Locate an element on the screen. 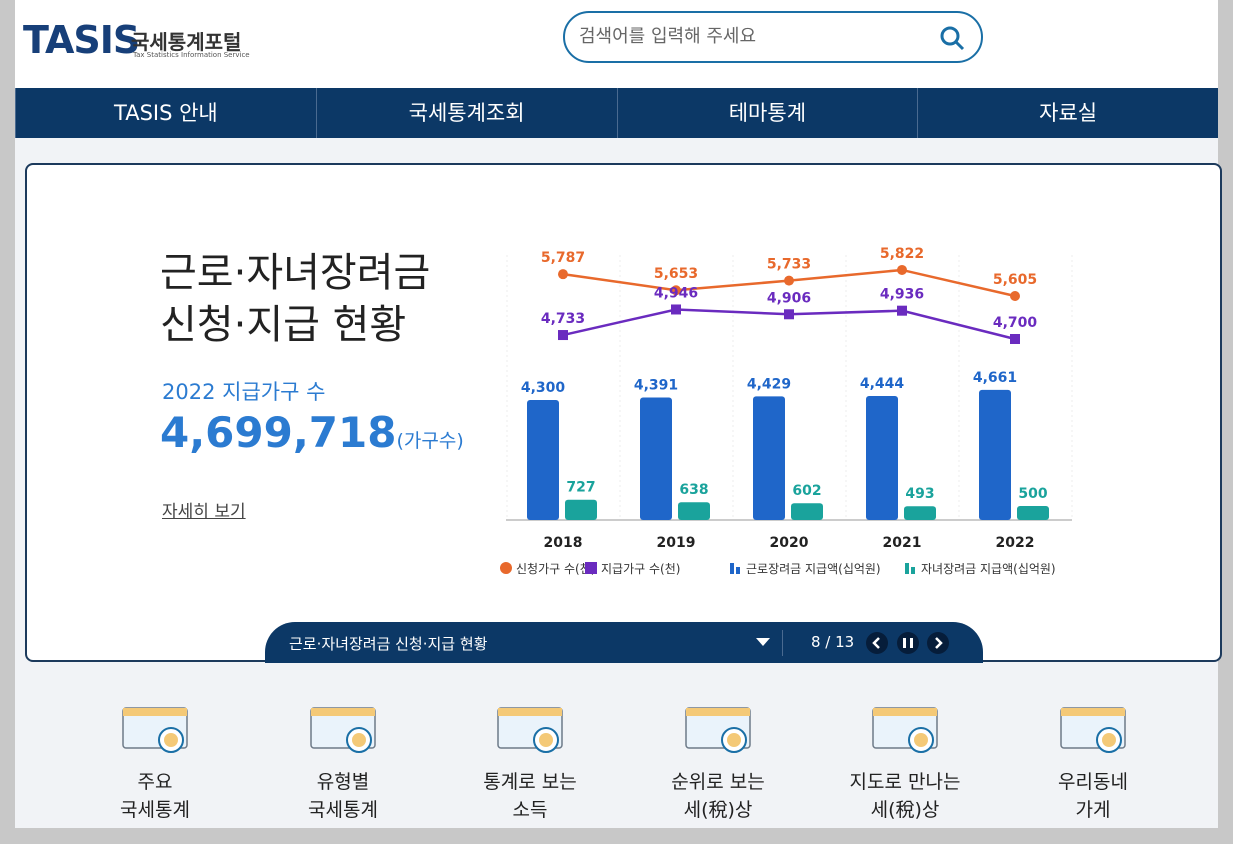 The image size is (1233, 844). value-label: 4,936 is located at coordinates (902, 295).